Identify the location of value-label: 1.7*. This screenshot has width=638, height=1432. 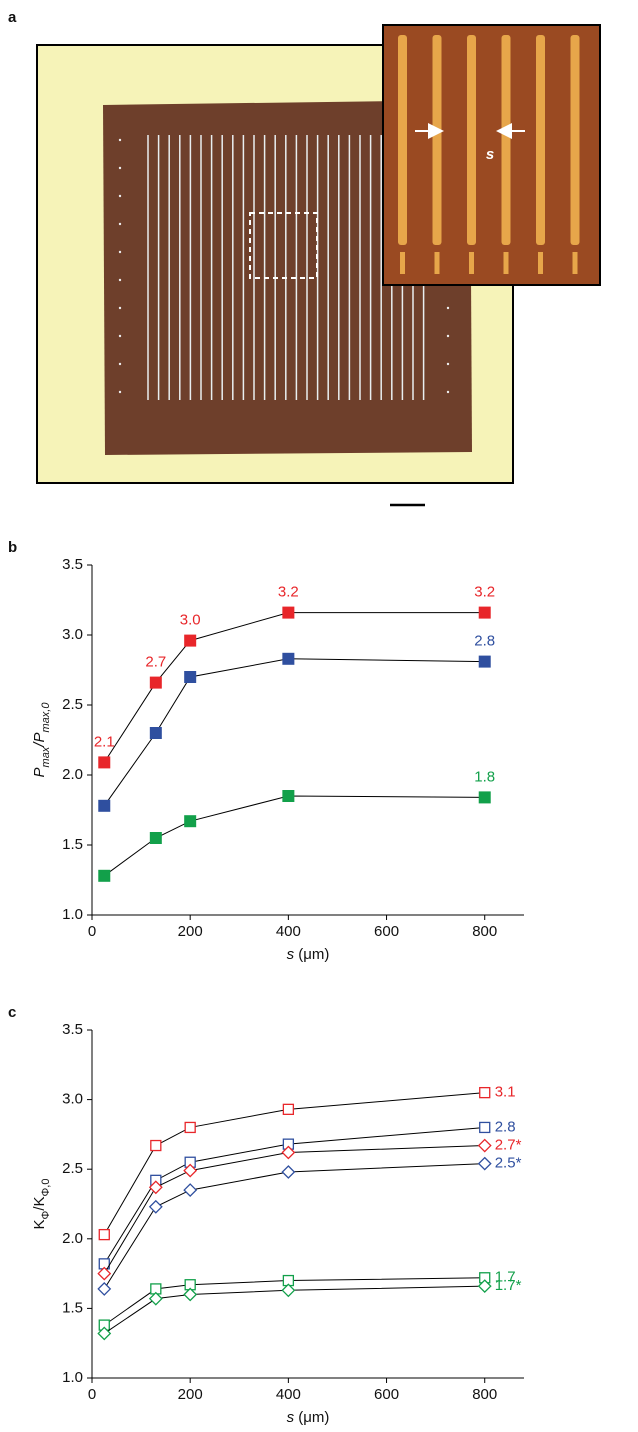
(508, 1285).